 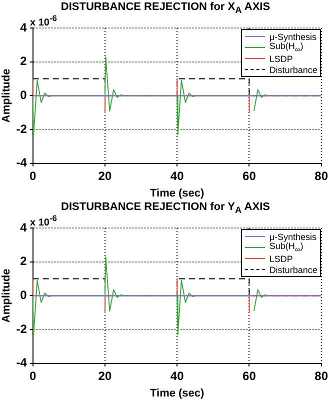 I want to click on chart-title: DISTURBANCE REJECTION for X$_{A}$ AXIS, so click(x=165, y=8).